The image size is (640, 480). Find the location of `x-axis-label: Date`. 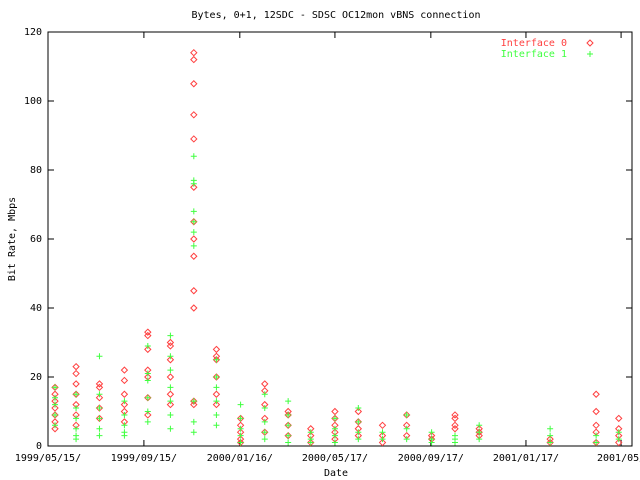

x-axis-label: Date is located at coordinates (336, 473).